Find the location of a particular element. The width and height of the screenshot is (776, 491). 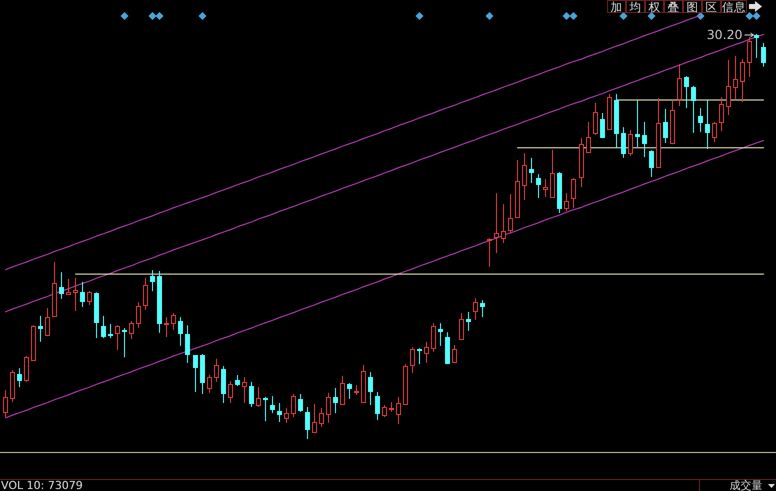

text: 加 均 权 叠 图 区 信息 is located at coordinates (678, 7).